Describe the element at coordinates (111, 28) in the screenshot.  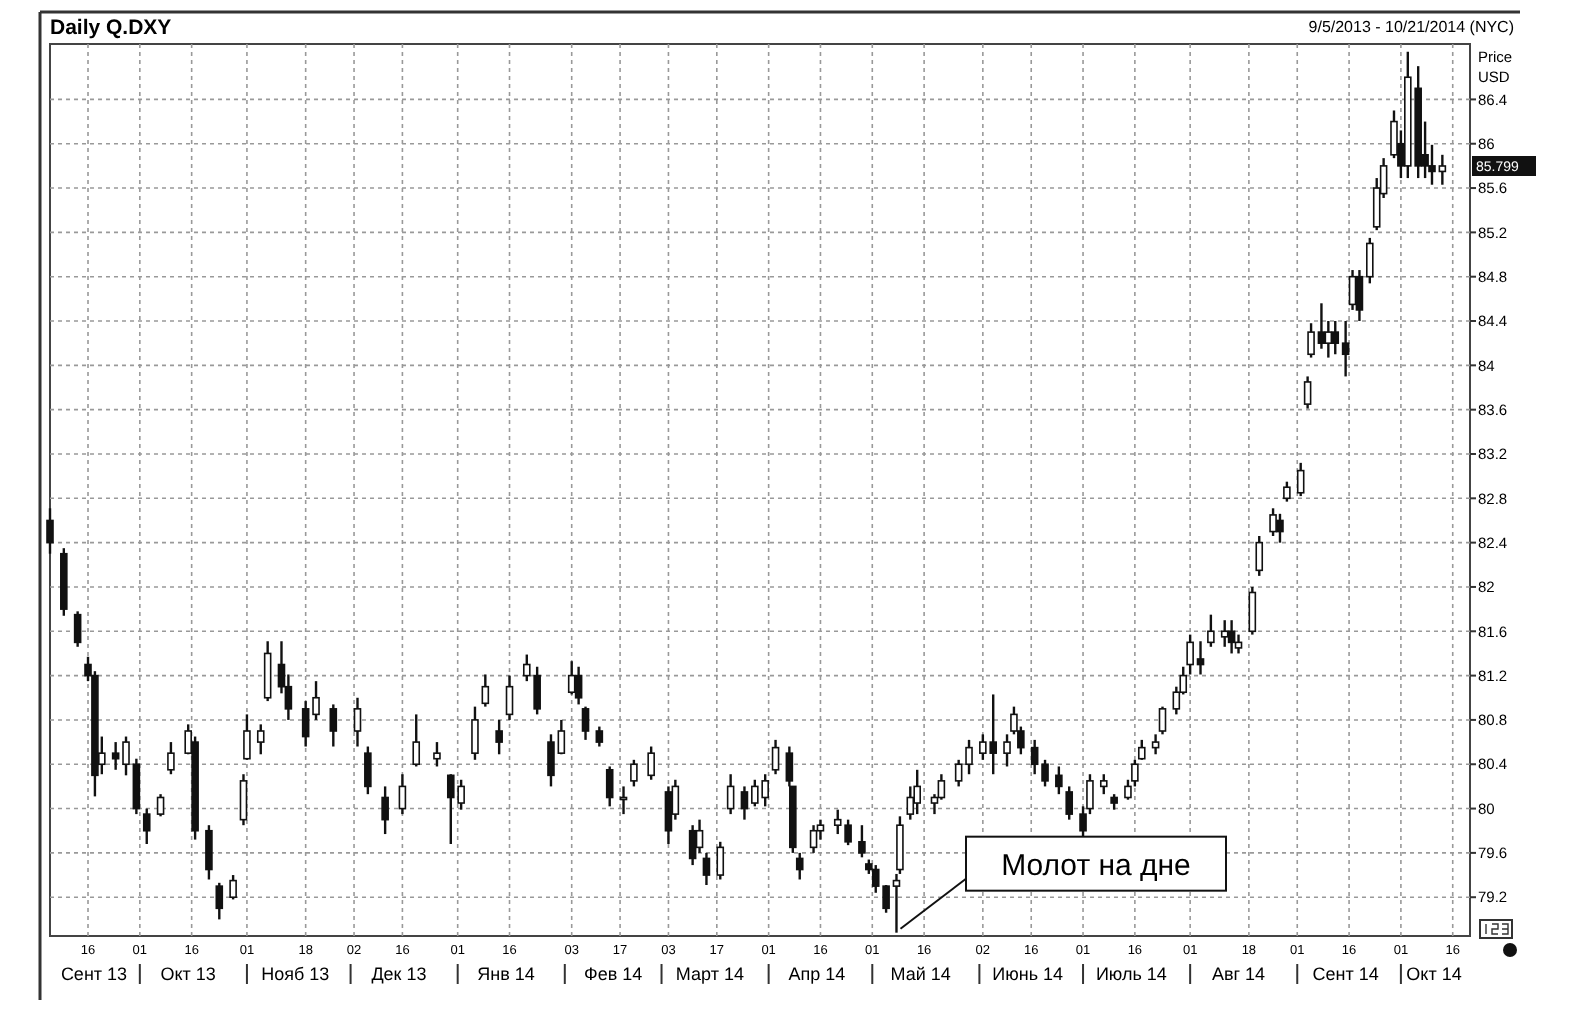
I see `chart-title: Daily Q.DXY` at that location.